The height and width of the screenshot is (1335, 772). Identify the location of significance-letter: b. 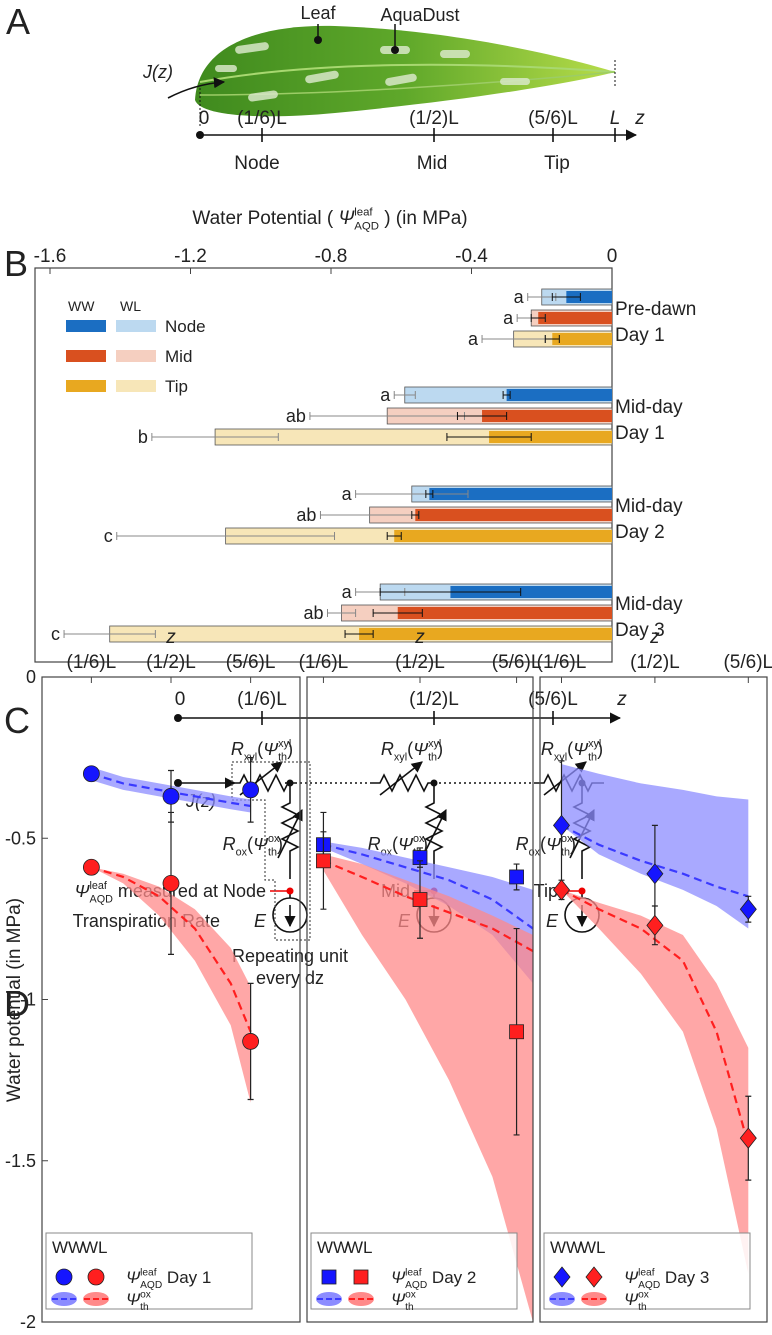
(143, 437).